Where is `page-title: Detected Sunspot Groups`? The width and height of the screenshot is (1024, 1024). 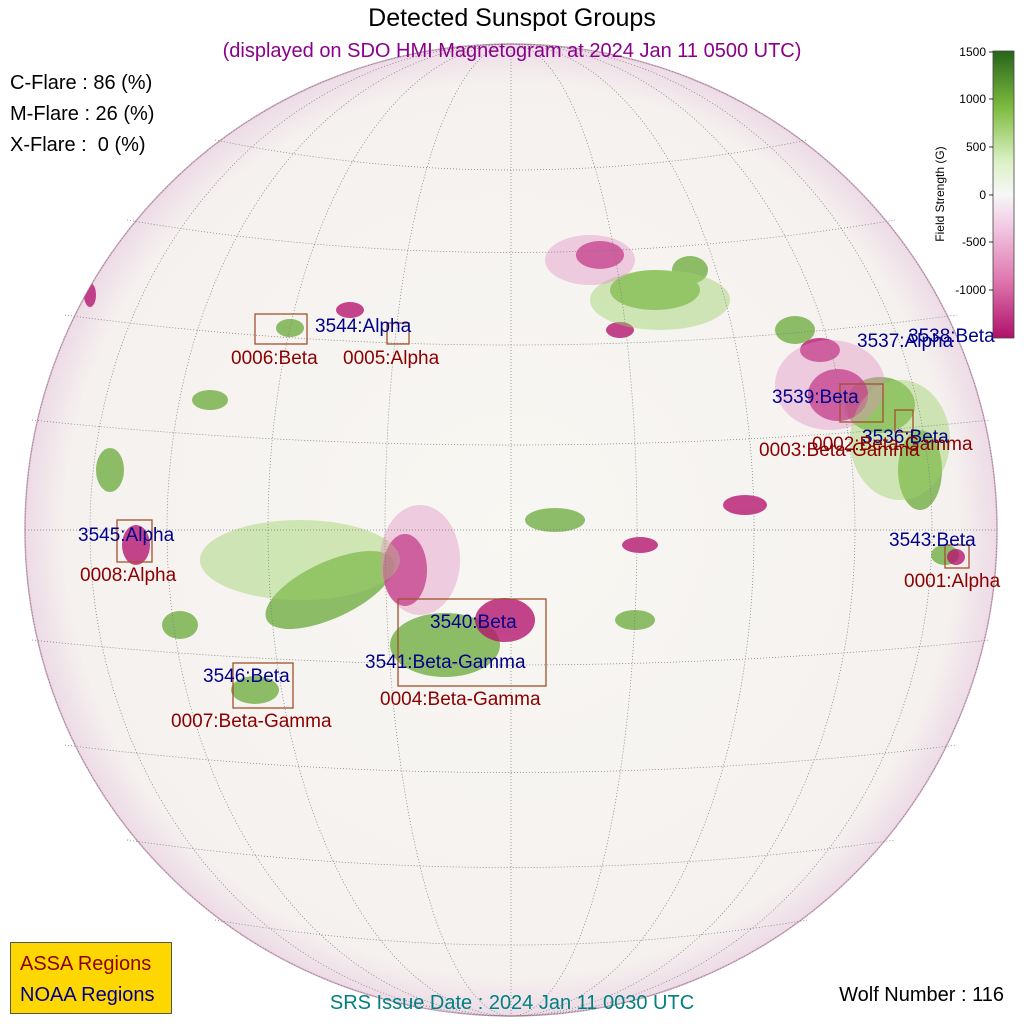
page-title: Detected Sunspot Groups is located at coordinates (512, 18).